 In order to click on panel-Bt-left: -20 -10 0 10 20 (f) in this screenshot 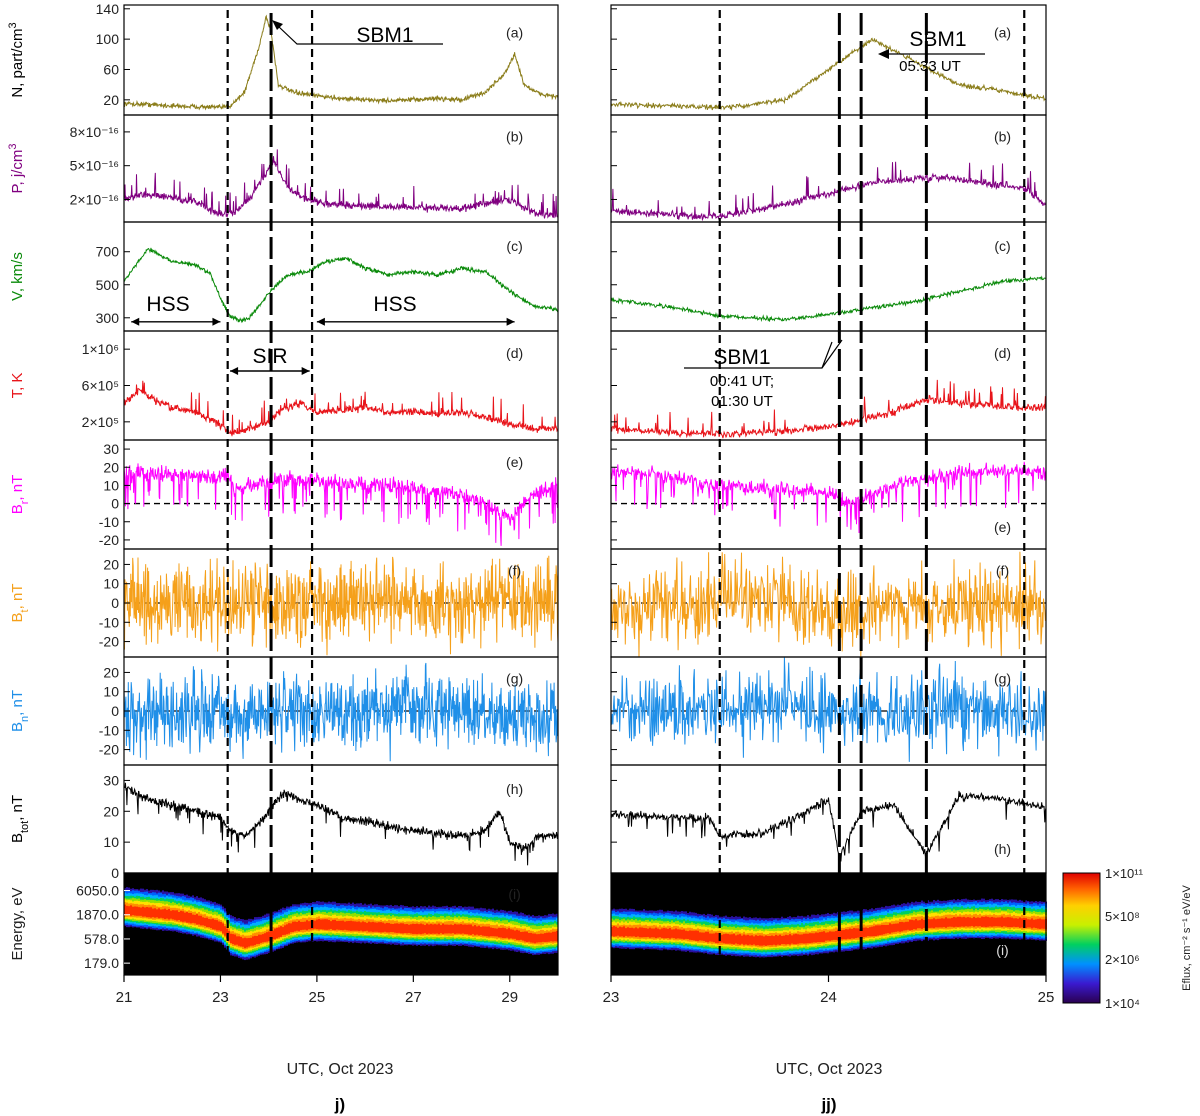, I will do `click(329, 603)`.